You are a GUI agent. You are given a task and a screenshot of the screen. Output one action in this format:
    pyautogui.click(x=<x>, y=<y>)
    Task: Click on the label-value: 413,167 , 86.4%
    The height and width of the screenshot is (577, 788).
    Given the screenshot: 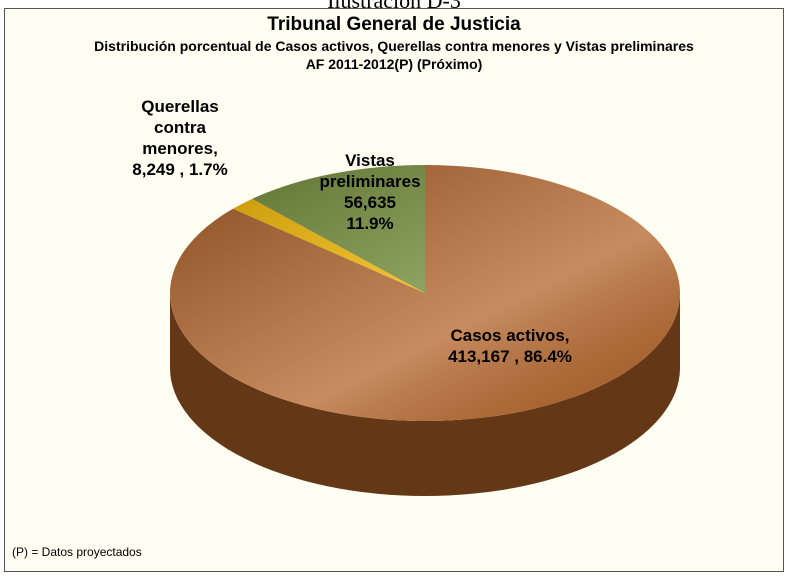 What is the action you would take?
    pyautogui.click(x=510, y=356)
    